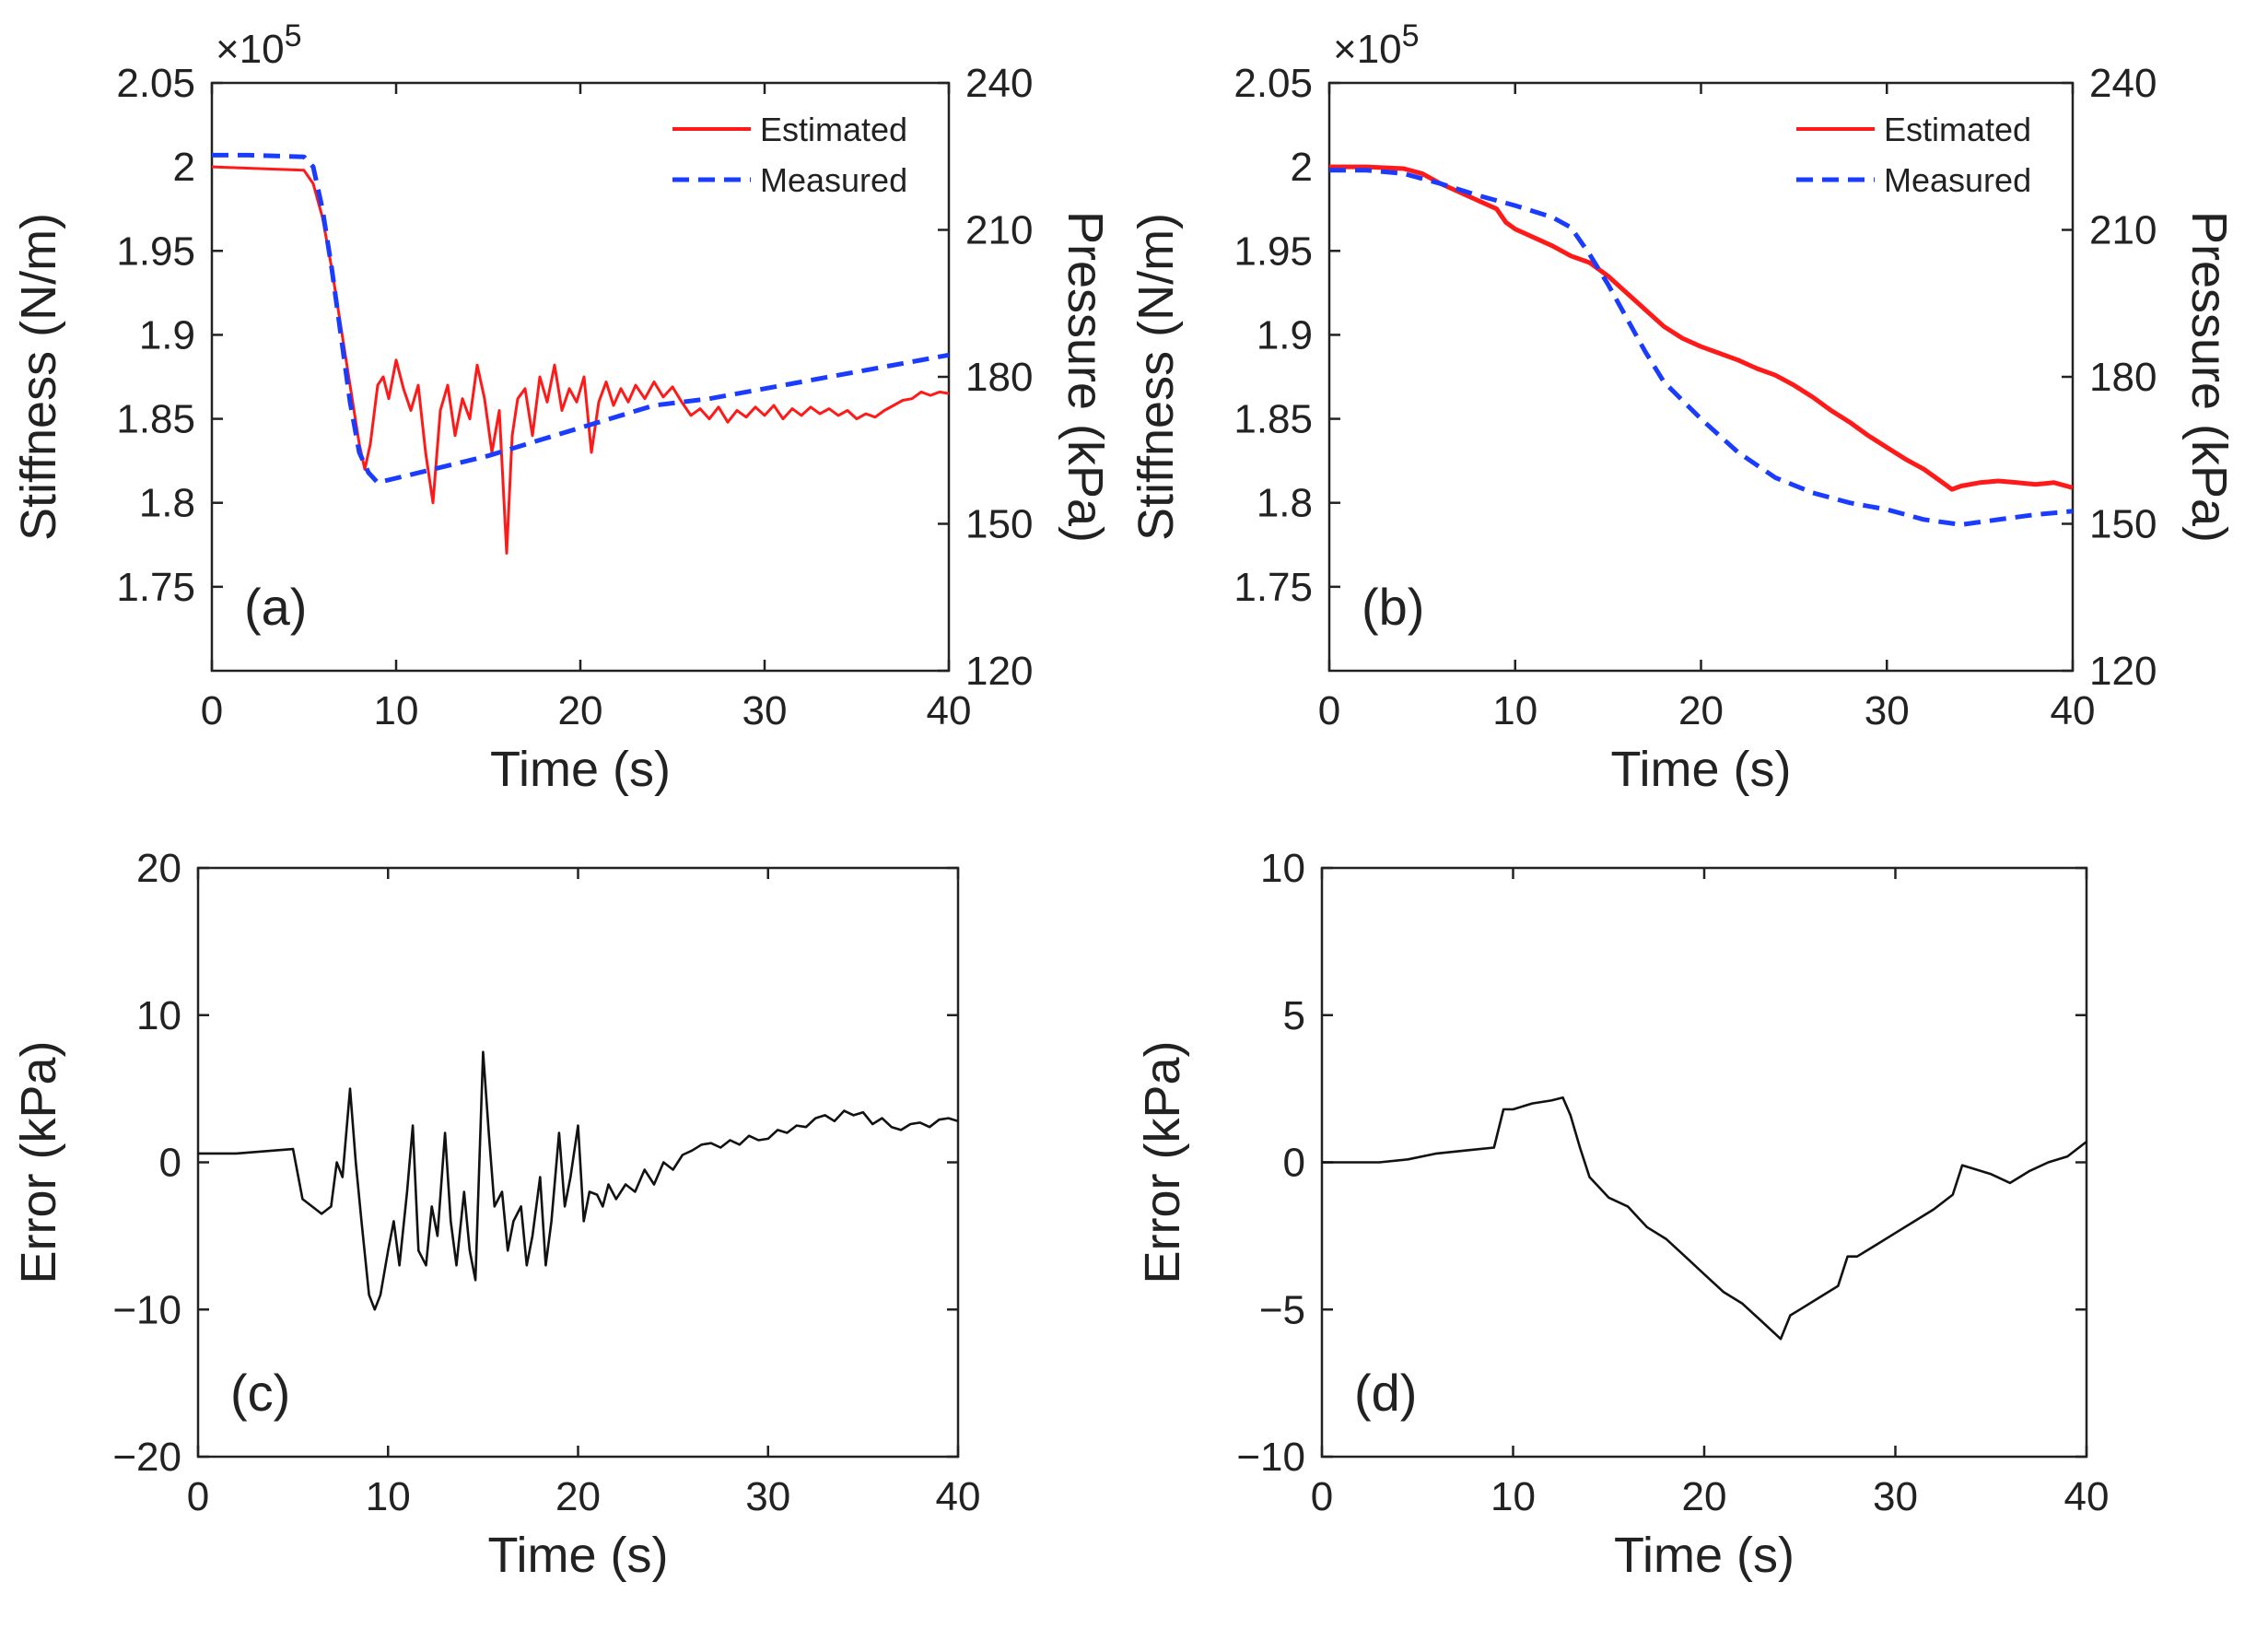  What do you see at coordinates (1393, 607) in the screenshot?
I see `panel-label-b: (b)` at bounding box center [1393, 607].